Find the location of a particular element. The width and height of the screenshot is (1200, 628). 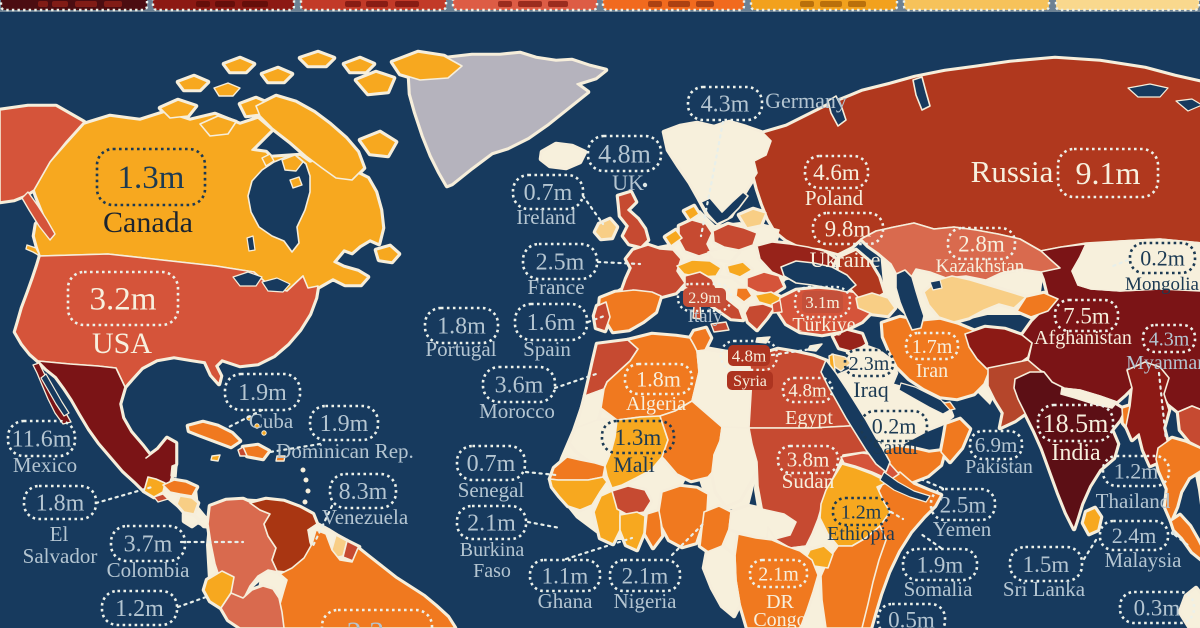

svg-text: 7.5m is located at coordinates (1086, 315).